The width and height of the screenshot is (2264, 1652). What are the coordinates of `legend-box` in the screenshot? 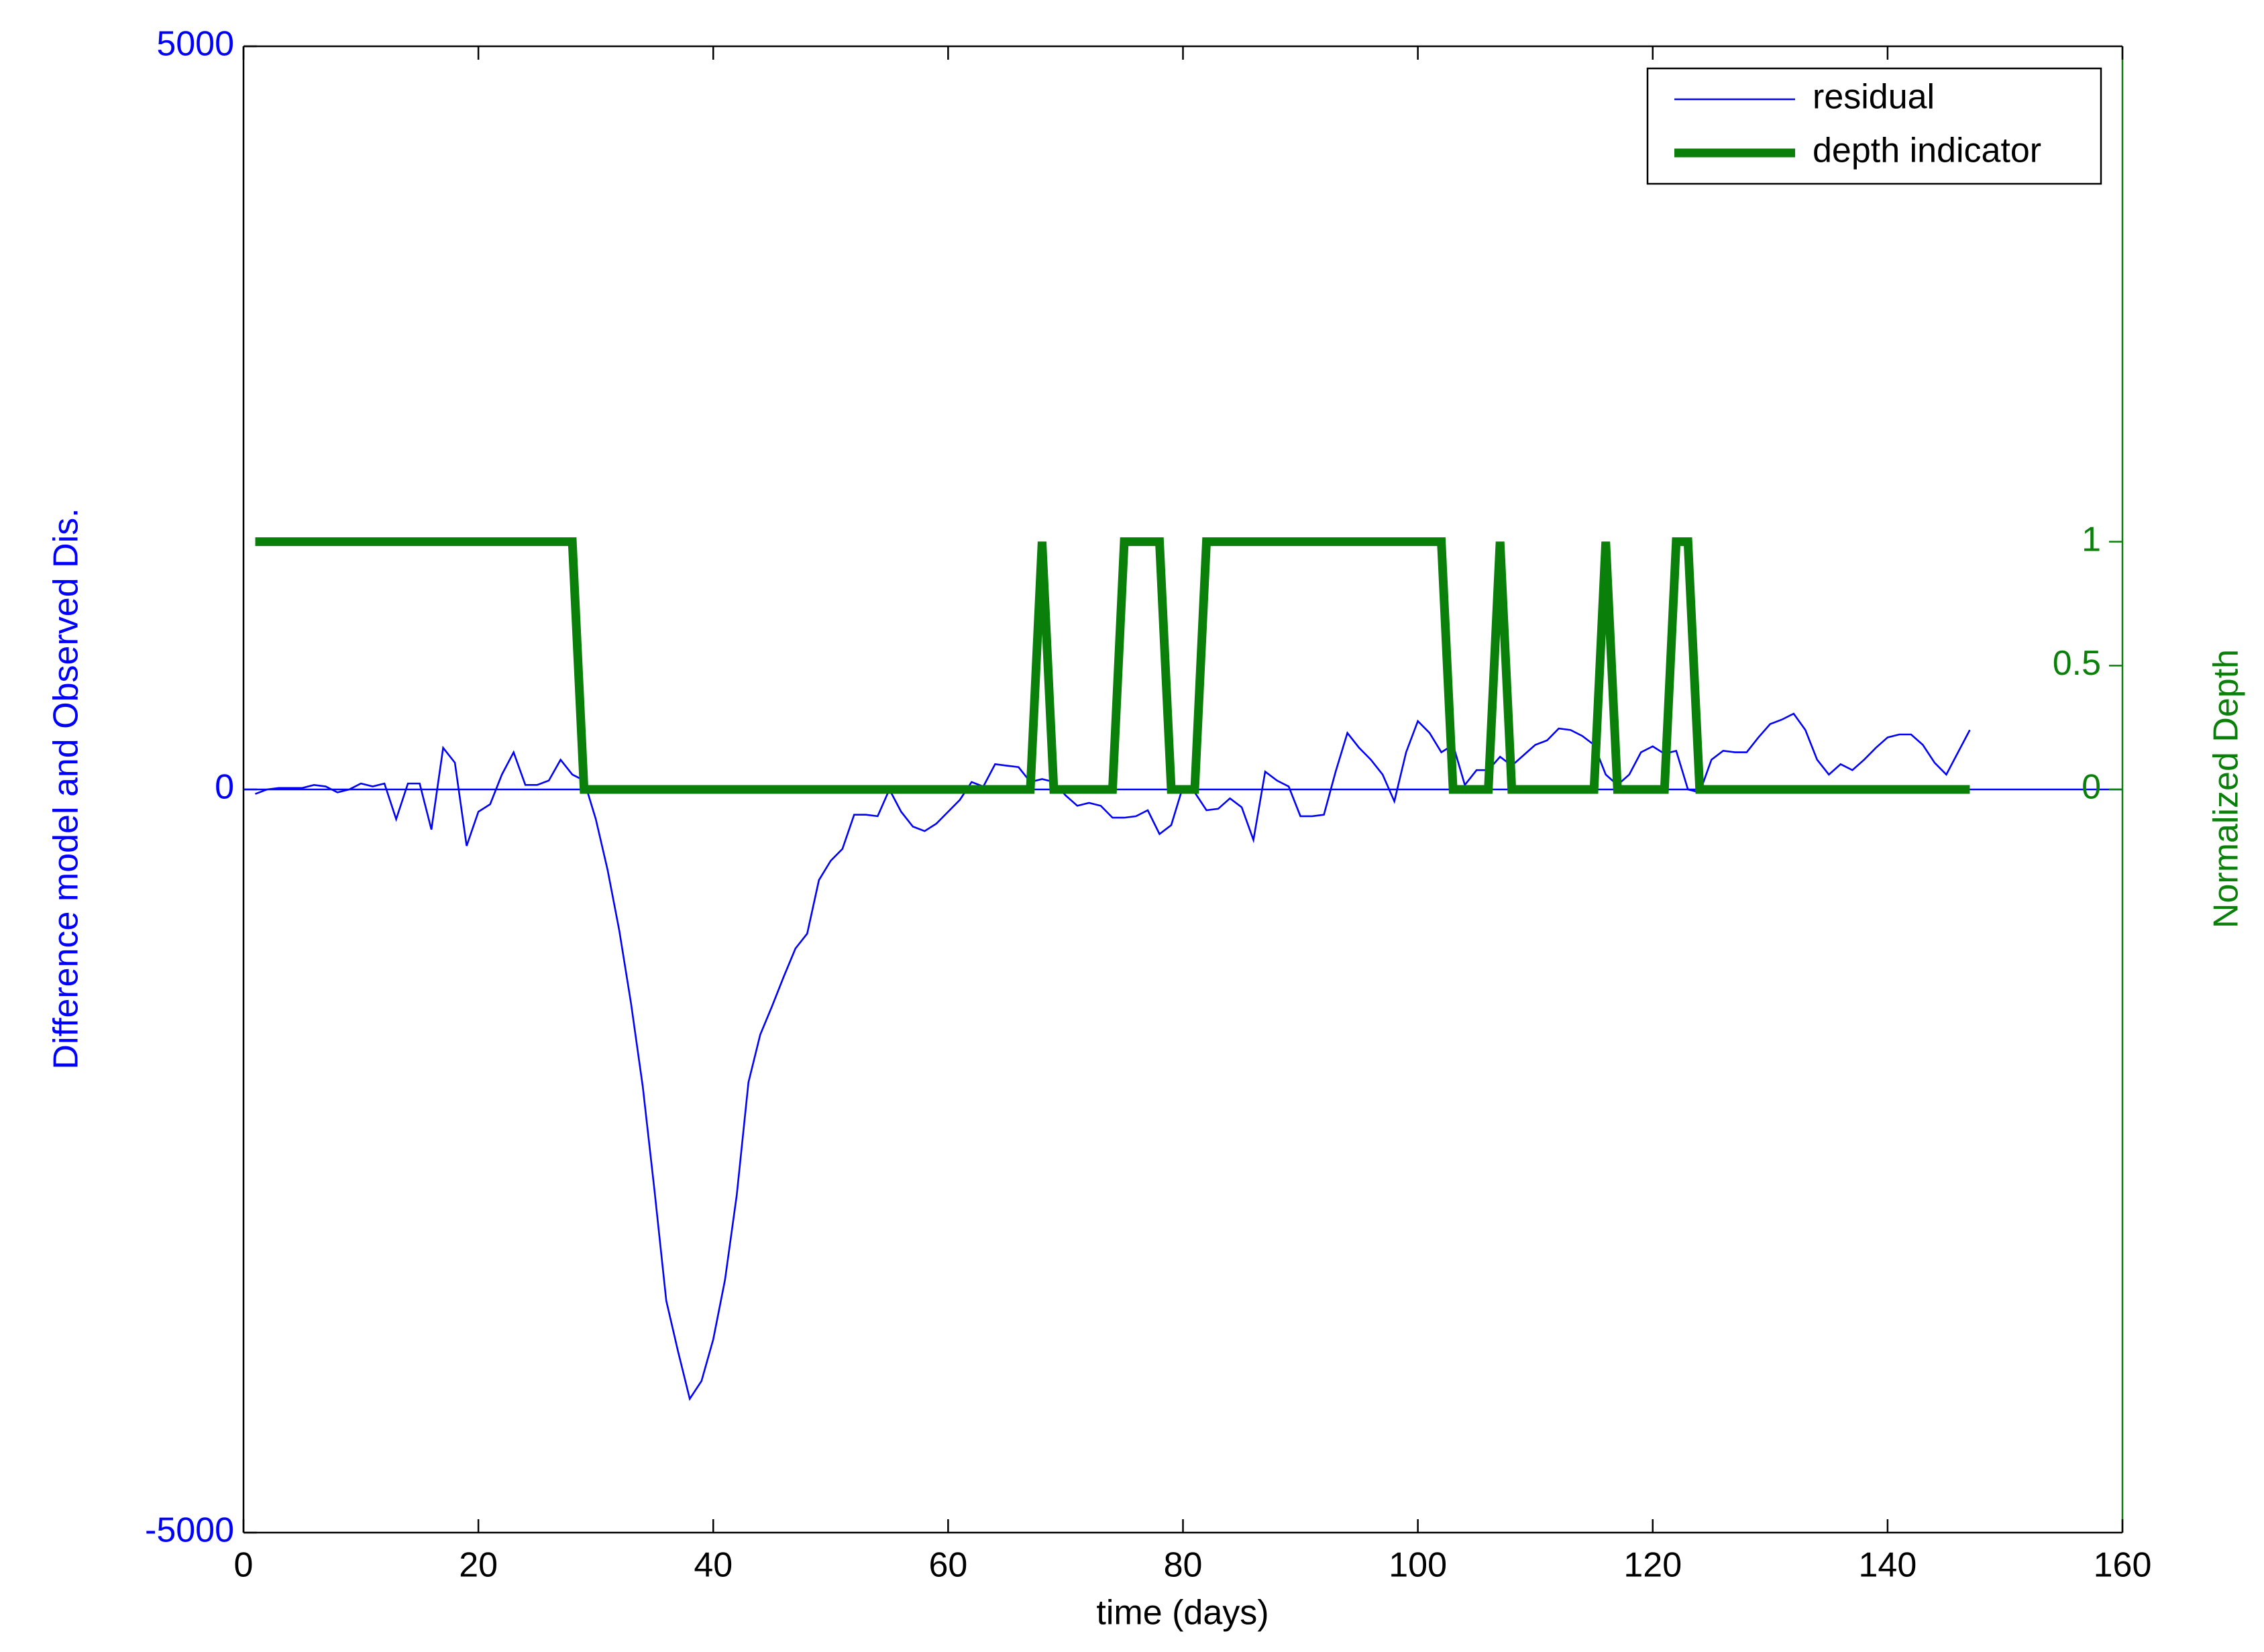 It's located at (1874, 126).